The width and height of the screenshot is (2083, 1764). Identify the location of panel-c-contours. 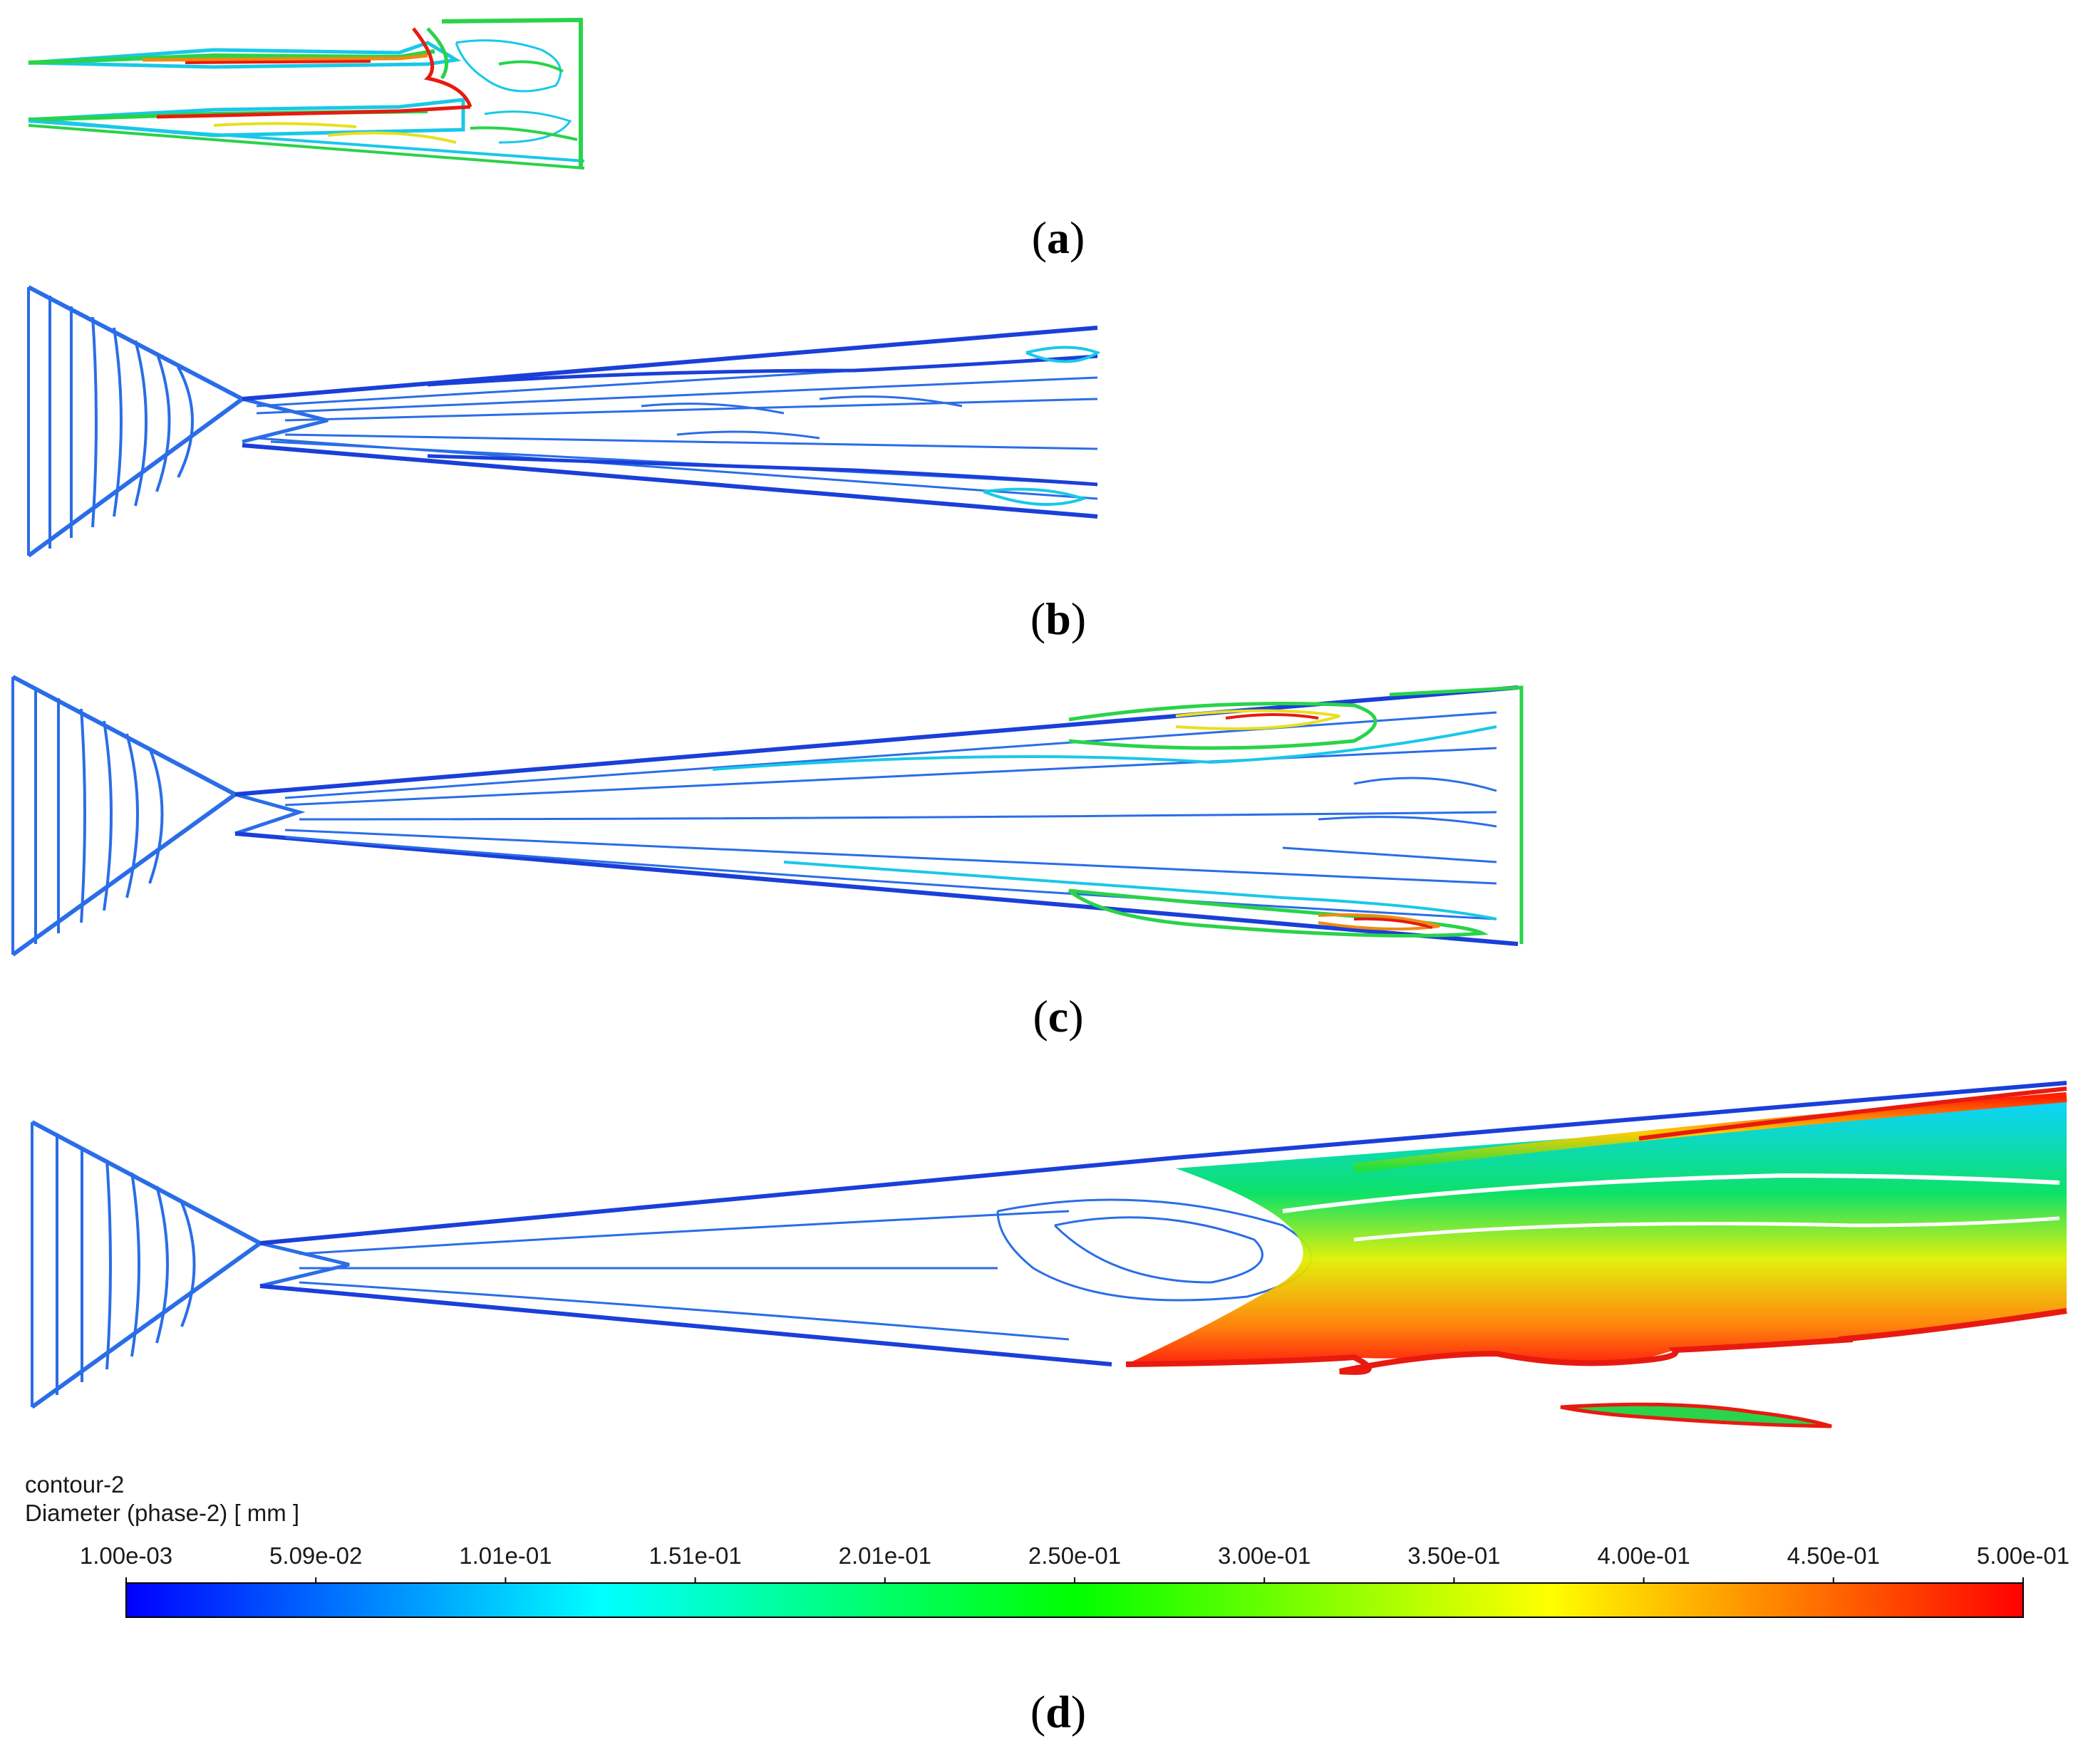
(767, 816).